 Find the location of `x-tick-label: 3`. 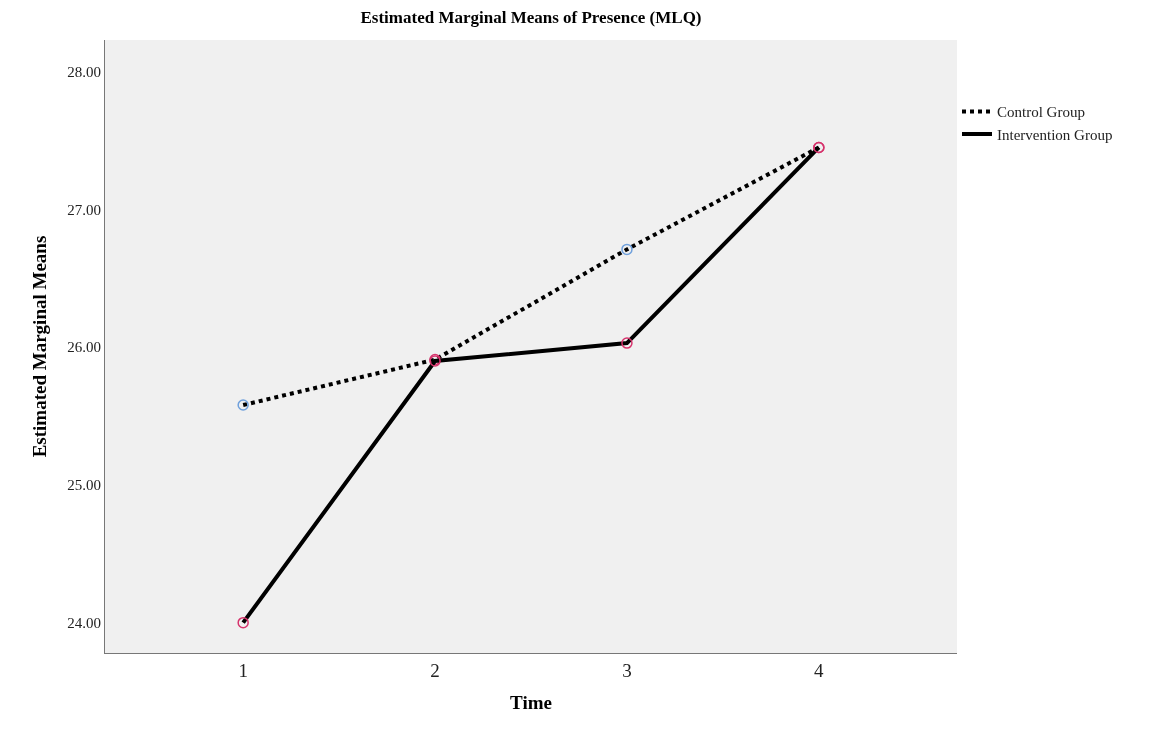

x-tick-label: 3 is located at coordinates (627, 670).